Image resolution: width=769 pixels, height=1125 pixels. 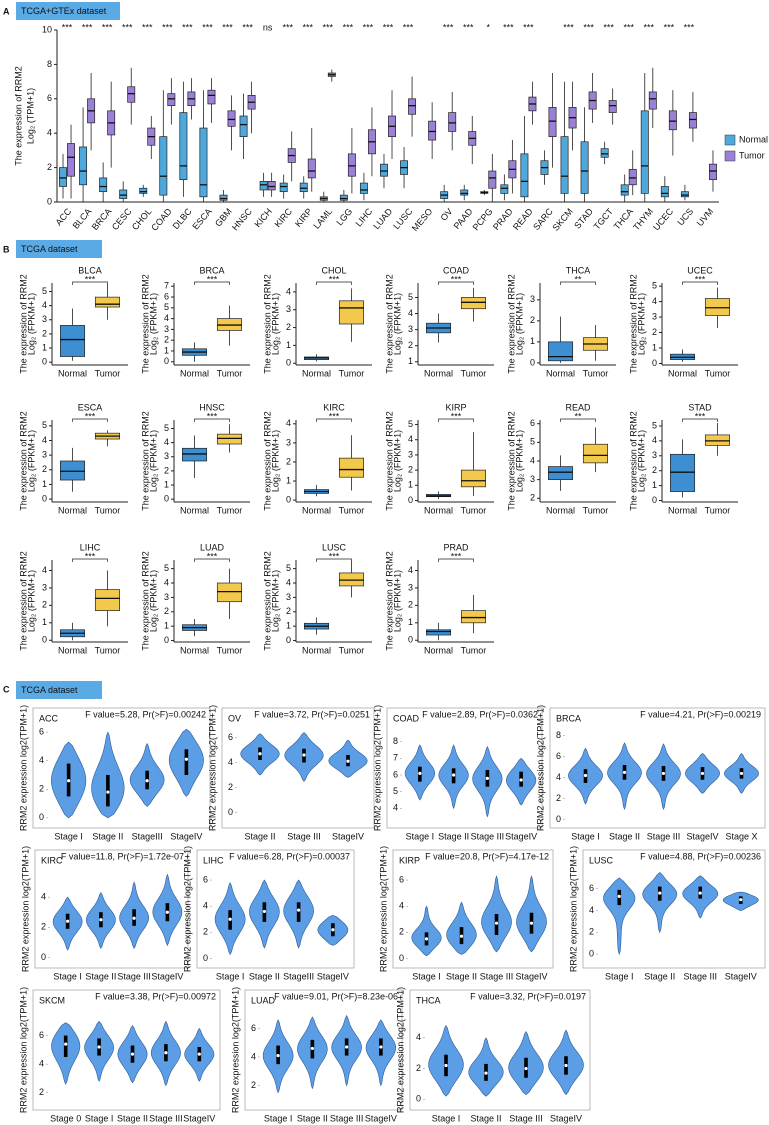 I want to click on y-tick-label: 7, so click(x=166, y=286).